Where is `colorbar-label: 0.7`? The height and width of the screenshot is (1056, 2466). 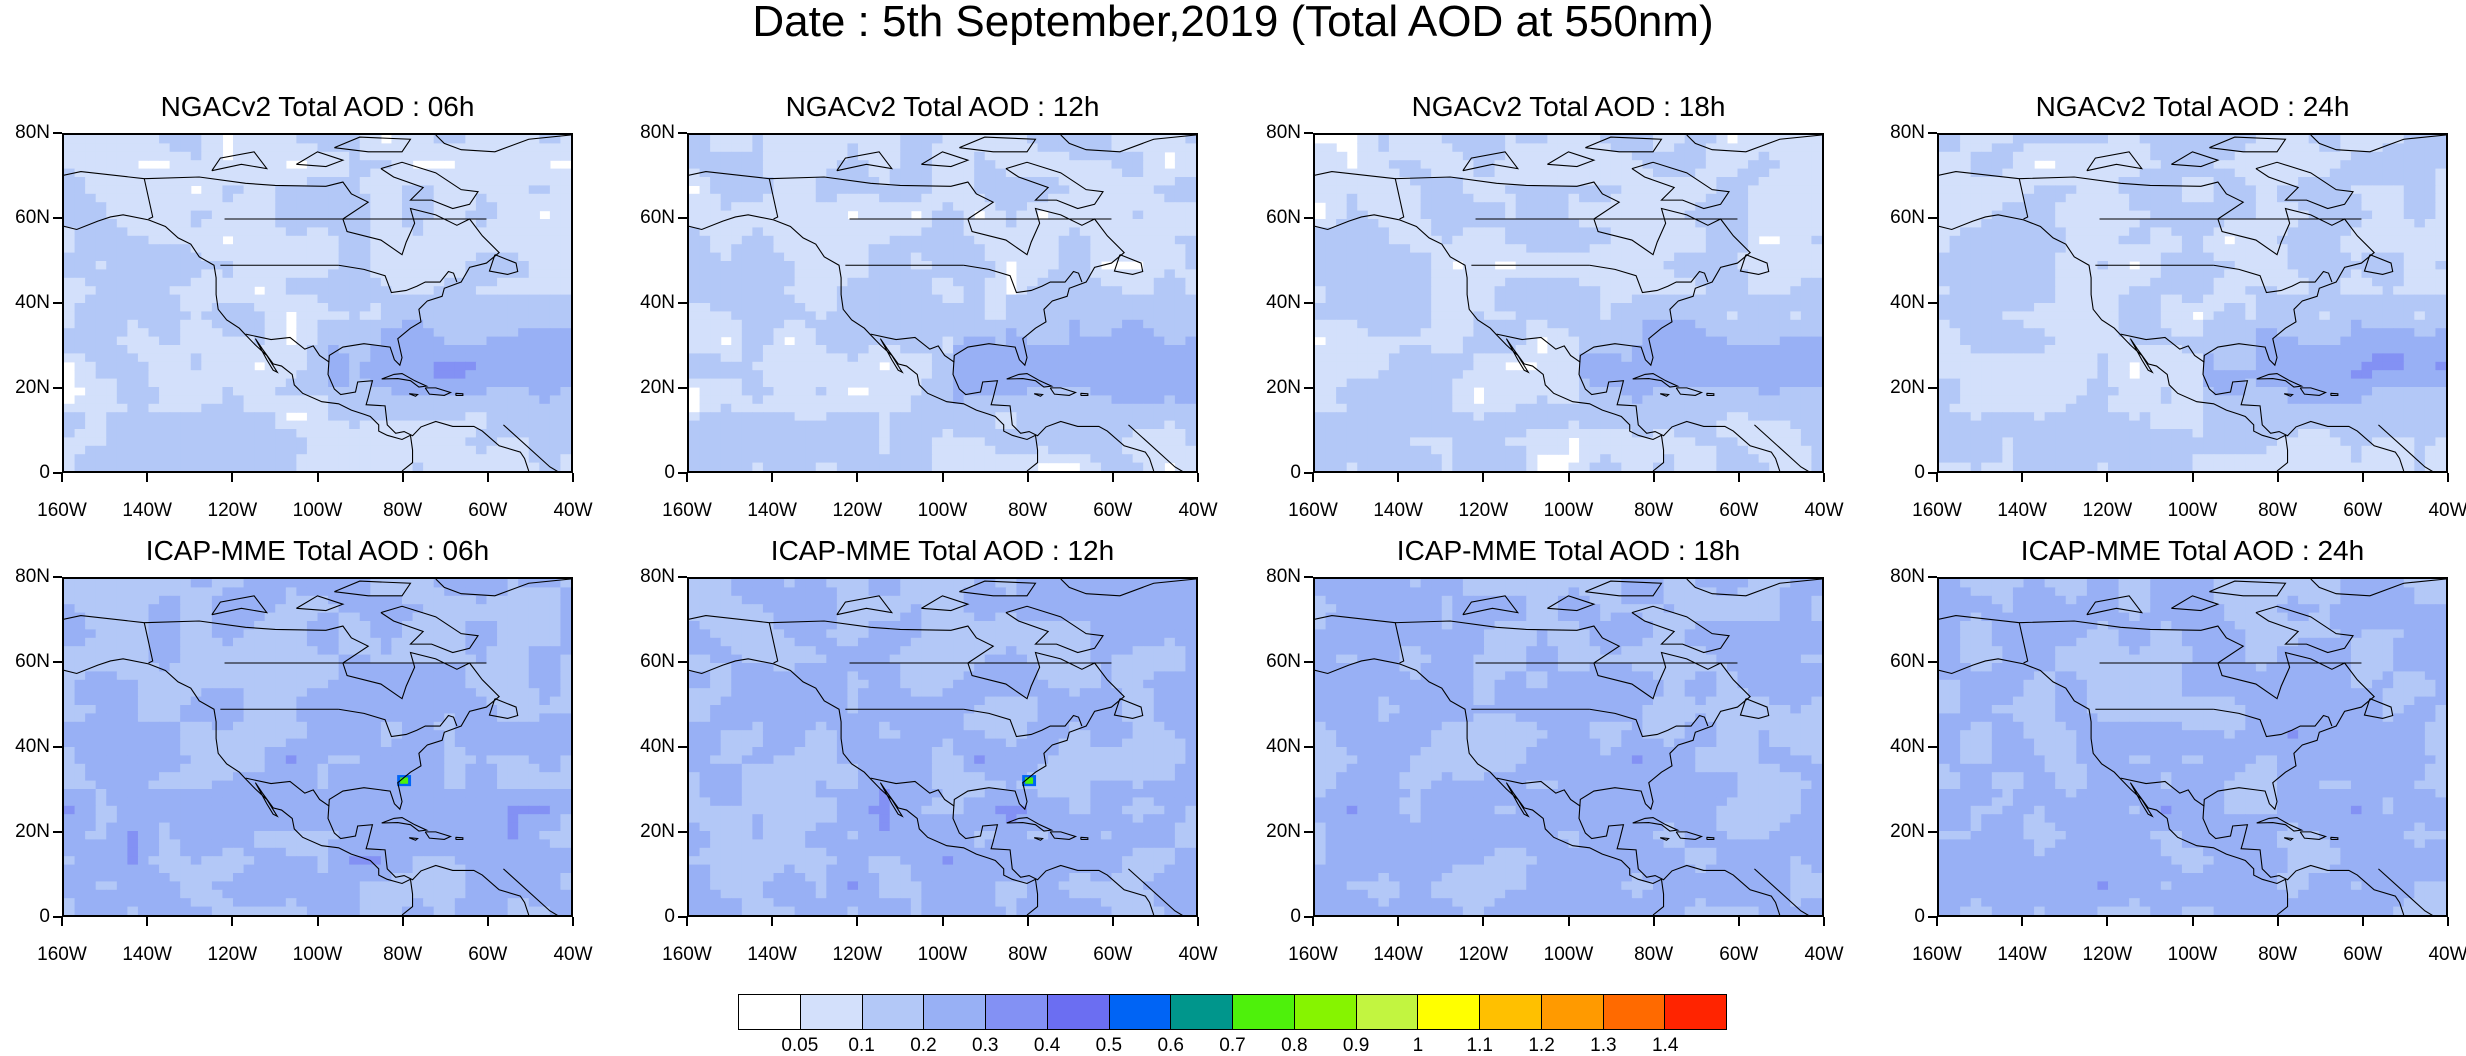 colorbar-label: 0.7 is located at coordinates (1232, 1045).